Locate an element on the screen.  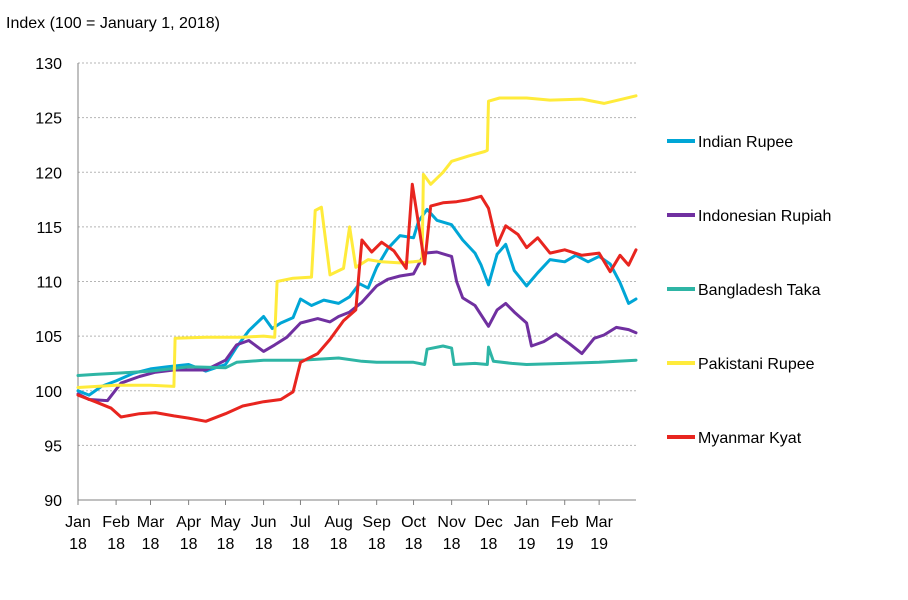
y-tick-label: 95 is located at coordinates (53, 446).